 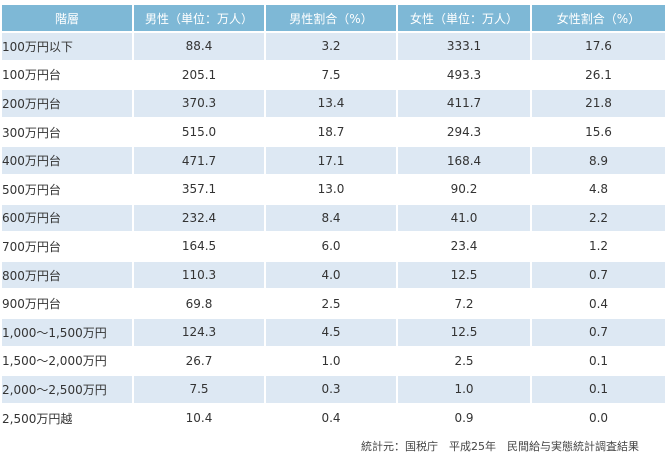 I want to click on row-male-count: 471.7, so click(x=199, y=160).